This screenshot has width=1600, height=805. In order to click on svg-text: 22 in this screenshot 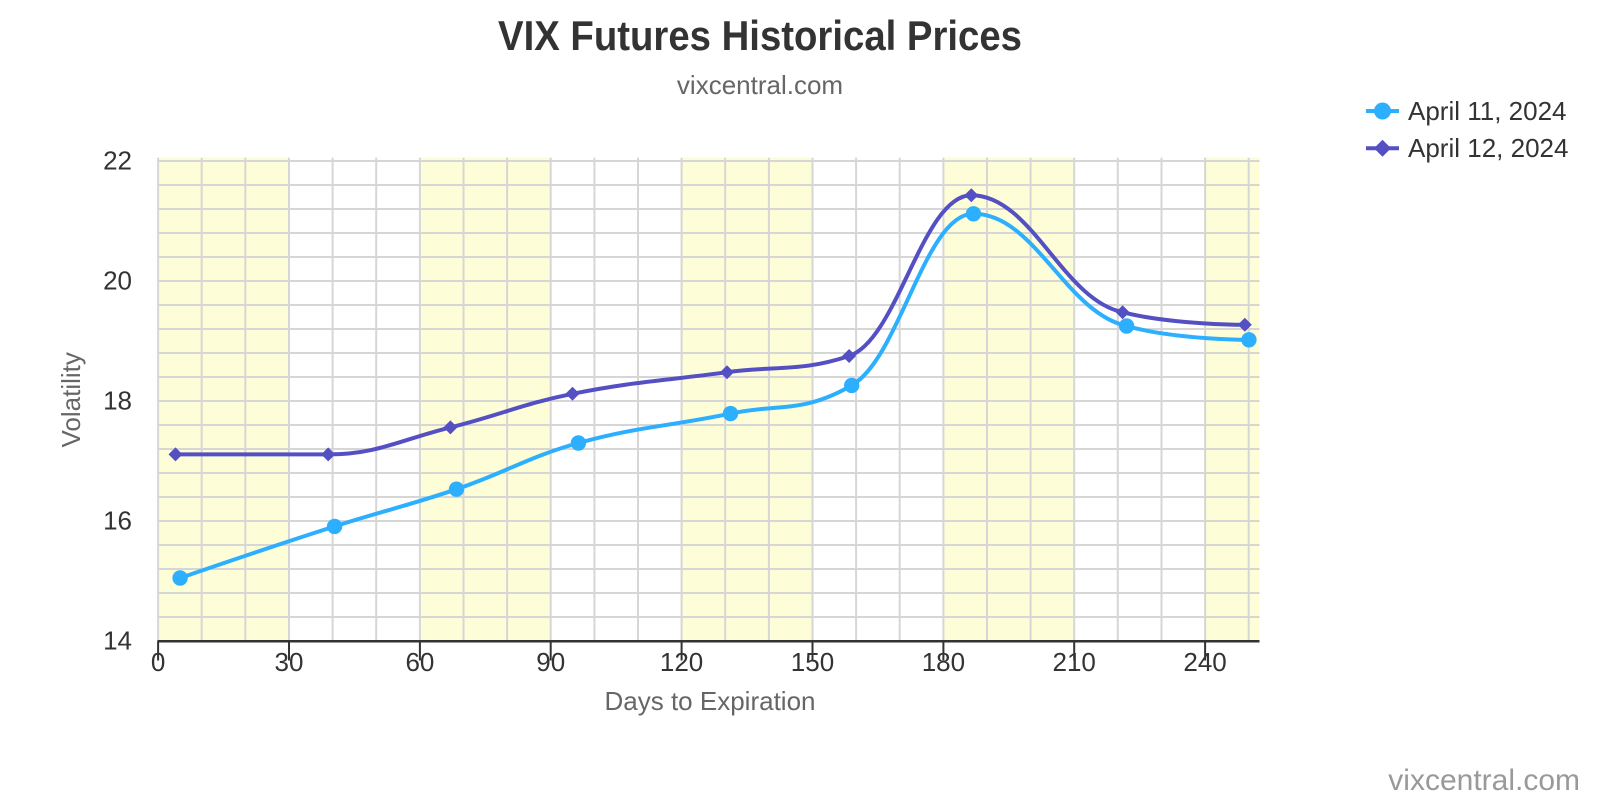, I will do `click(117, 161)`.